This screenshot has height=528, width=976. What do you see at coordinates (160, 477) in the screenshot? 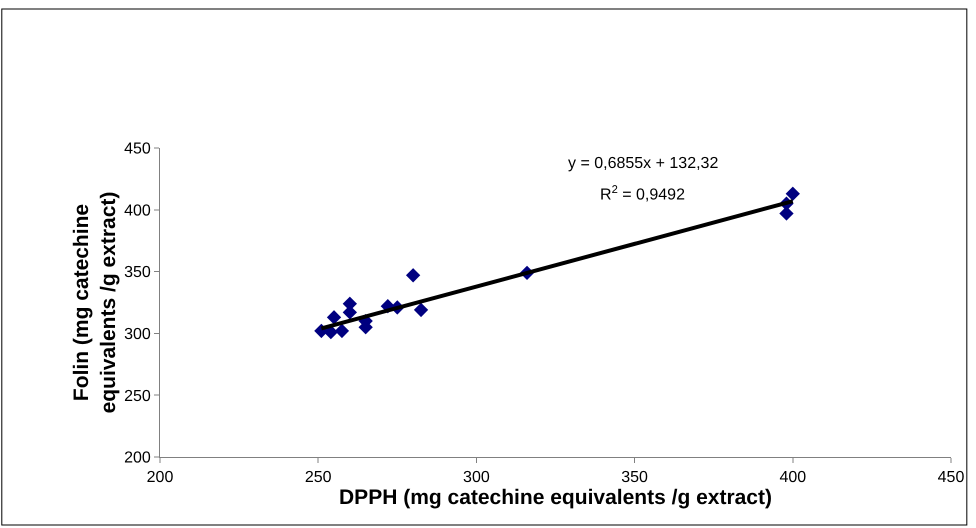
I see `x-tick-label: 200` at bounding box center [160, 477].